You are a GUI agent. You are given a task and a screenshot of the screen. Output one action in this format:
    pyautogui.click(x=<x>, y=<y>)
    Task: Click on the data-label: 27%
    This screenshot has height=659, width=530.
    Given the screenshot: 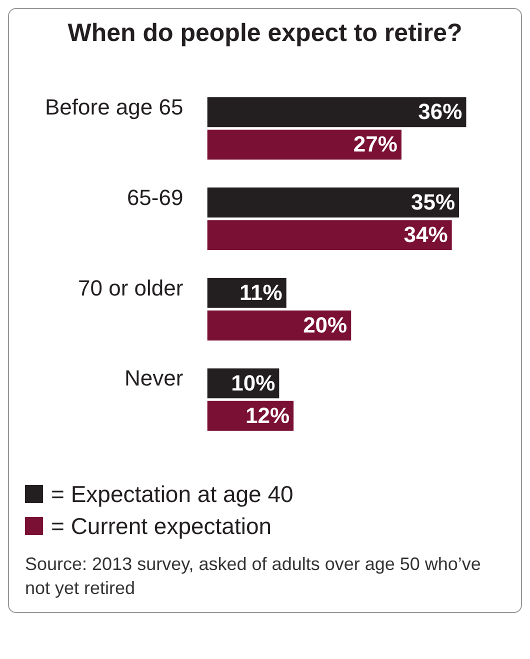 What is the action you would take?
    pyautogui.click(x=375, y=144)
    